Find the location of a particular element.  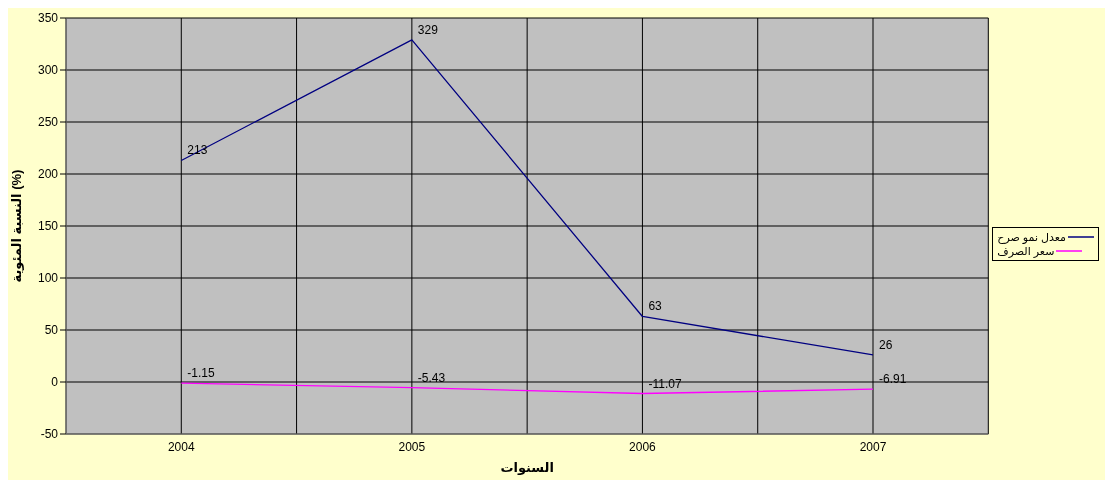

y-tick-label: -50 is located at coordinates (49, 434).